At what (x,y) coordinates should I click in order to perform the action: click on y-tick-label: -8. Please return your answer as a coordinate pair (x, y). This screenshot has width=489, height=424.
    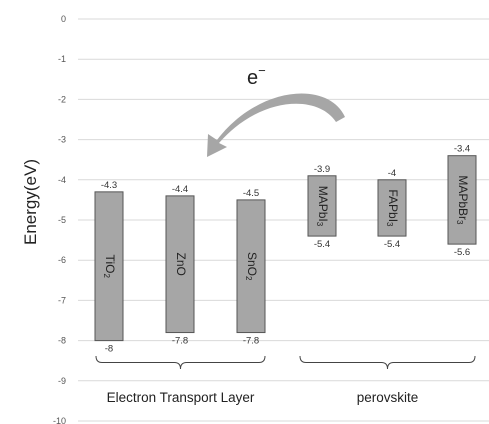
    Looking at the image, I should click on (62, 341).